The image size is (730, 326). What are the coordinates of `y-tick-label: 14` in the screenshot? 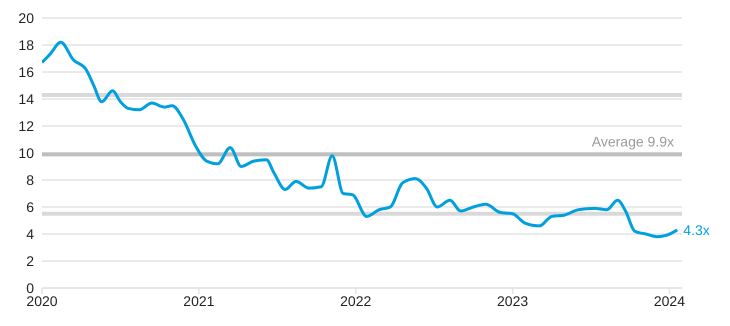 It's located at (26, 98).